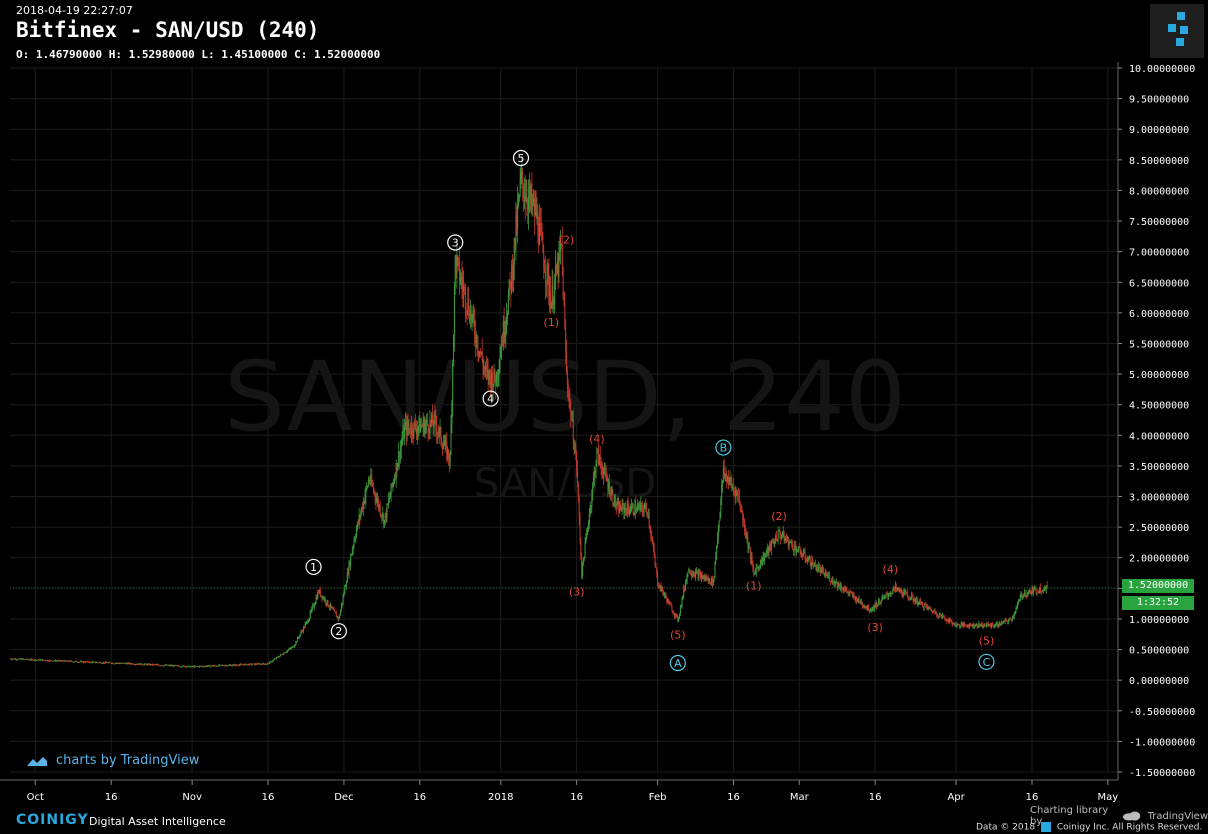 Image resolution: width=1208 pixels, height=834 pixels. I want to click on wave-text: A, so click(678, 663).